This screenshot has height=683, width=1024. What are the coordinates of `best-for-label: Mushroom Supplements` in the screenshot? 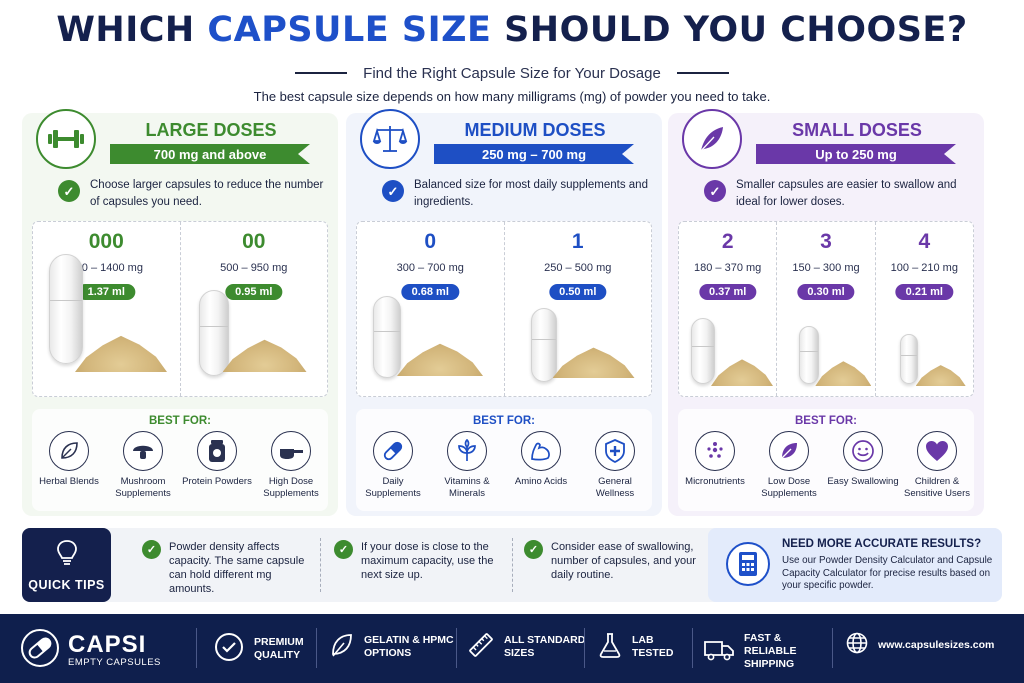 It's located at (143, 487).